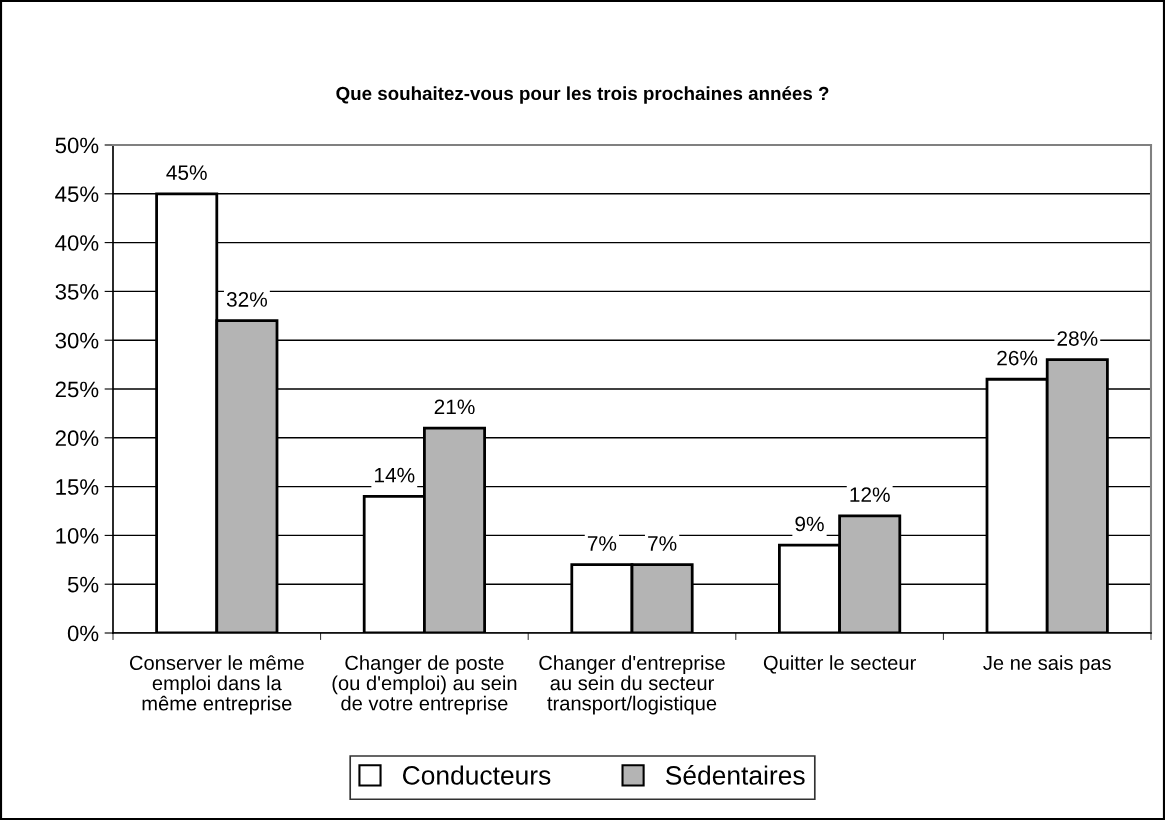  I want to click on y-tick-label: 25%, so click(77, 389).